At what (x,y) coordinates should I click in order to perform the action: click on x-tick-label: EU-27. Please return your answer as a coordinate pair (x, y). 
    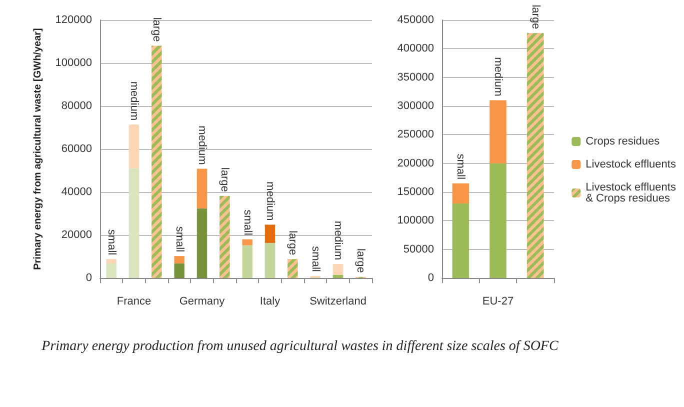
    Looking at the image, I should click on (498, 302).